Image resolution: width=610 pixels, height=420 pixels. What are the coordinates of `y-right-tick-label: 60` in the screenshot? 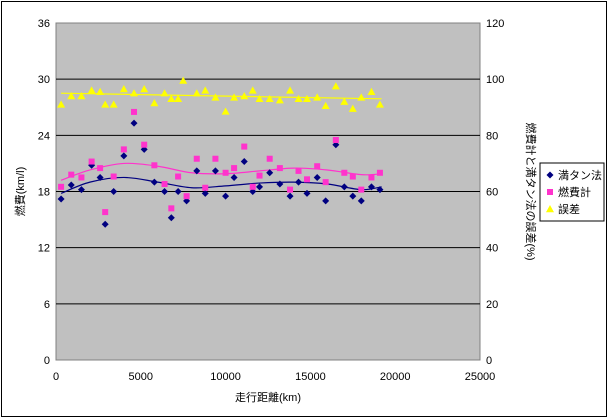 It's located at (492, 193).